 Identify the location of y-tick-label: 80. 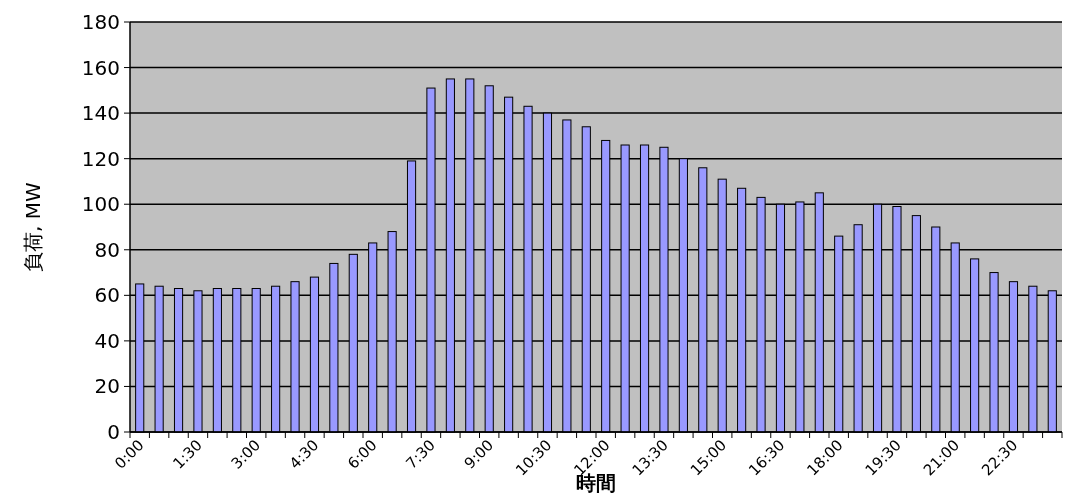
(107, 249).